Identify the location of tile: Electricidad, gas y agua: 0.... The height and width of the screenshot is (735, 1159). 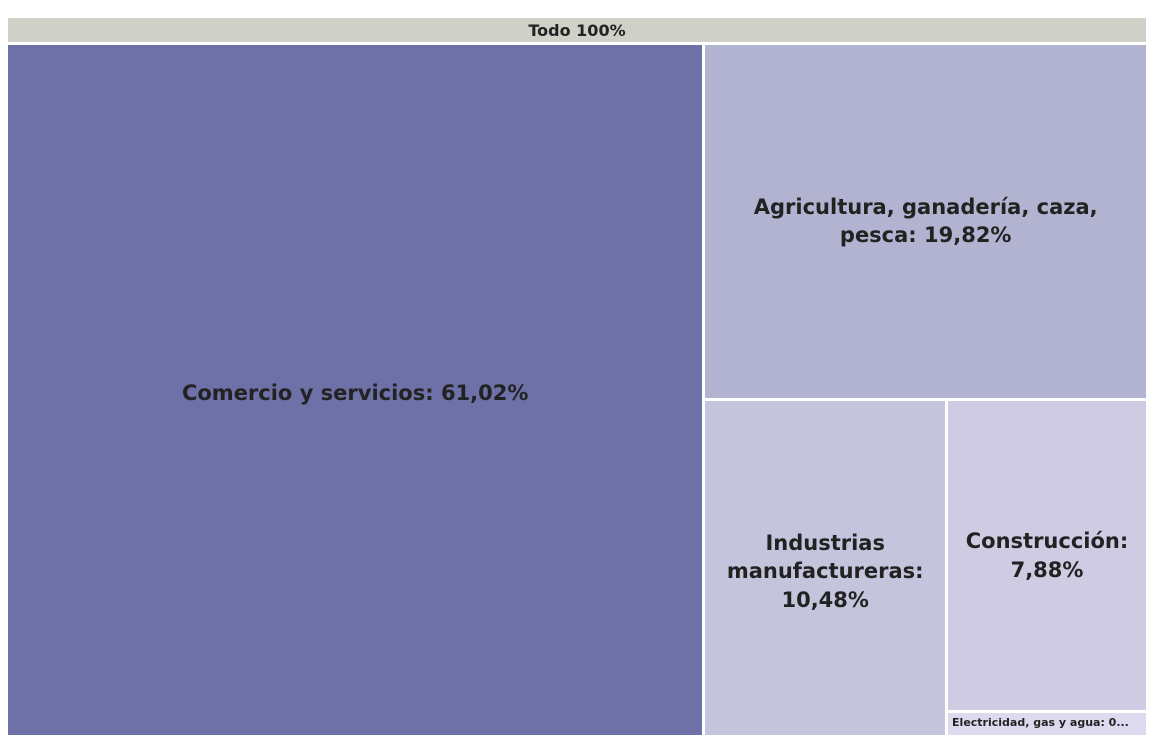
(1047, 724).